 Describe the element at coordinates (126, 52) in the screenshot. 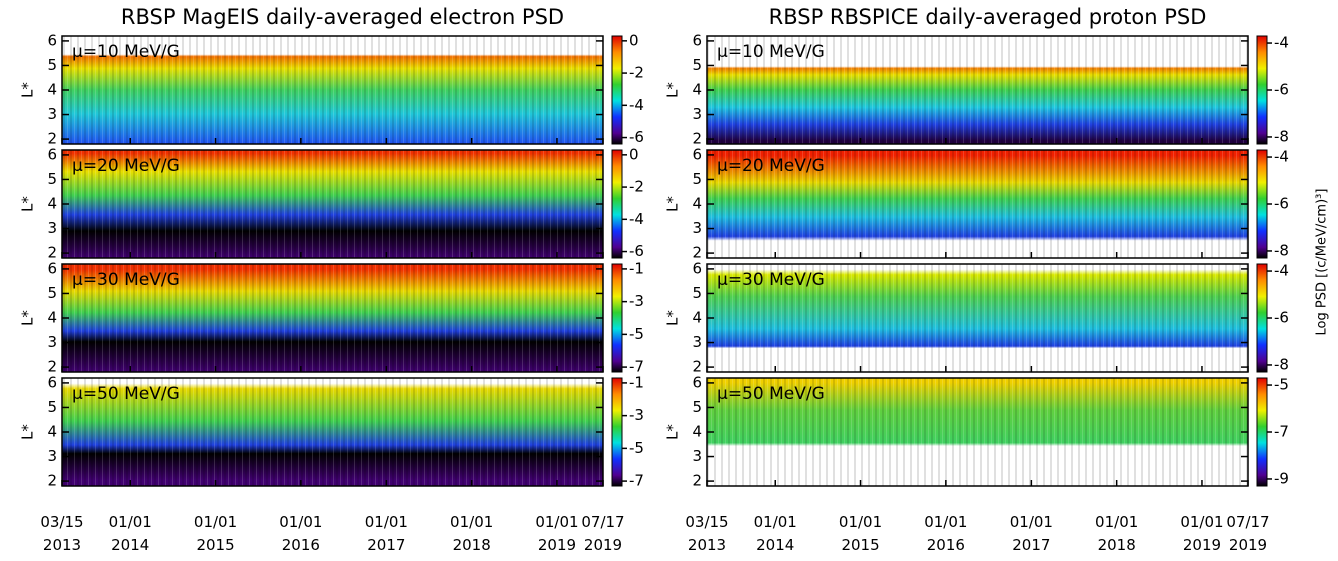

I see `panel-label: μ=10 MeV/G` at that location.